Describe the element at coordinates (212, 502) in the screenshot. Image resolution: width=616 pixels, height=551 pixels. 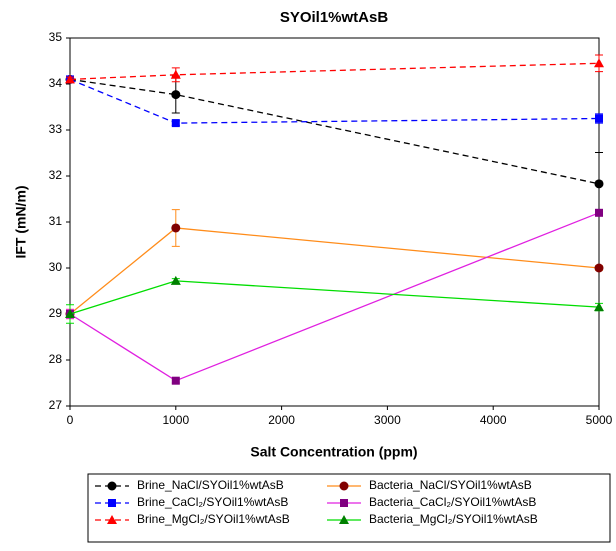
I see `legend-label: Brine_CaCl₂/SYOil1%wtAsB` at that location.